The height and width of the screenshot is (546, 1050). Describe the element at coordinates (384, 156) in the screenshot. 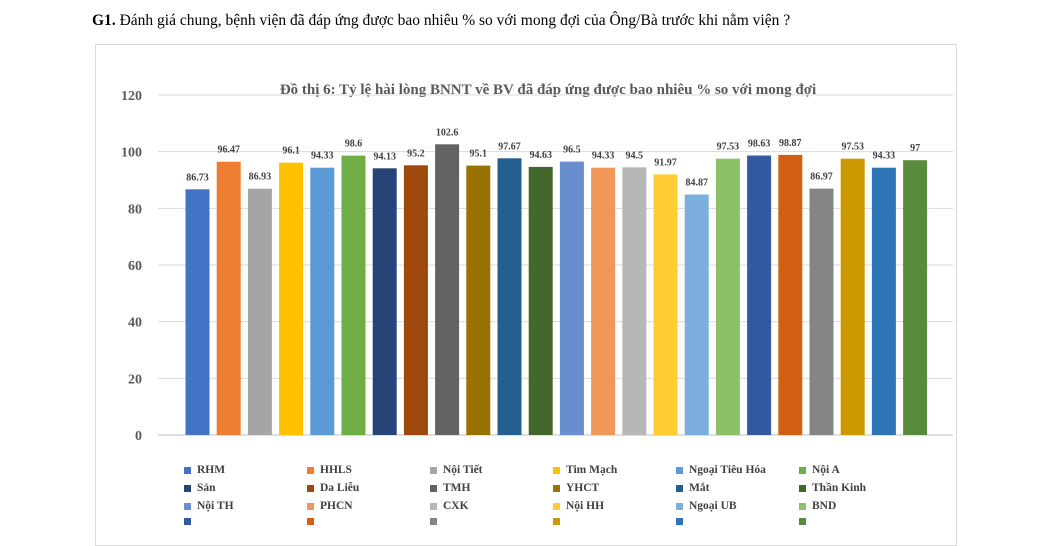

I see `data-label: 94.13` at that location.